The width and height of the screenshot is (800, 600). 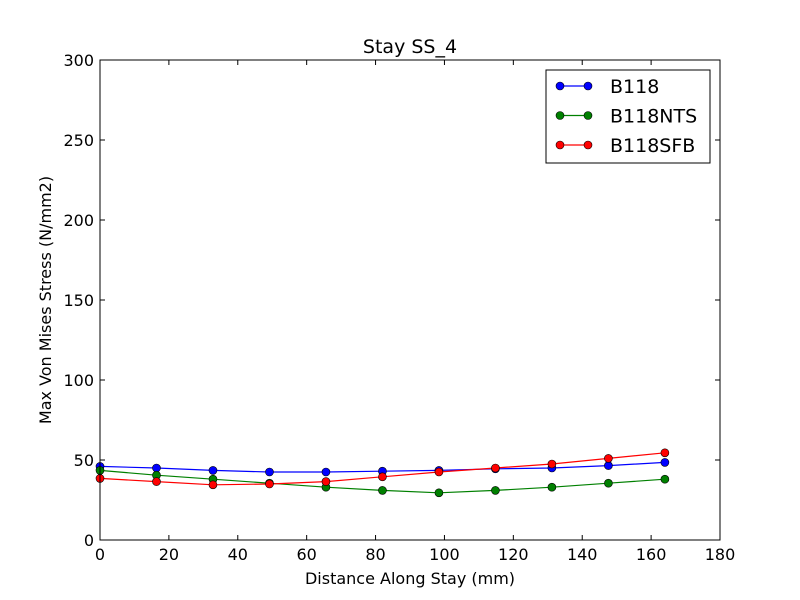 What do you see at coordinates (78, 300) in the screenshot?
I see `y-tick-label: 150` at bounding box center [78, 300].